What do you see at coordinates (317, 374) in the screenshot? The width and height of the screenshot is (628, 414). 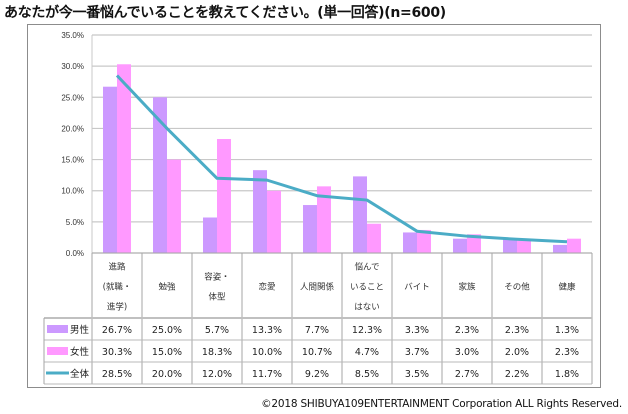 I see `data-label: 9.2%` at bounding box center [317, 374].